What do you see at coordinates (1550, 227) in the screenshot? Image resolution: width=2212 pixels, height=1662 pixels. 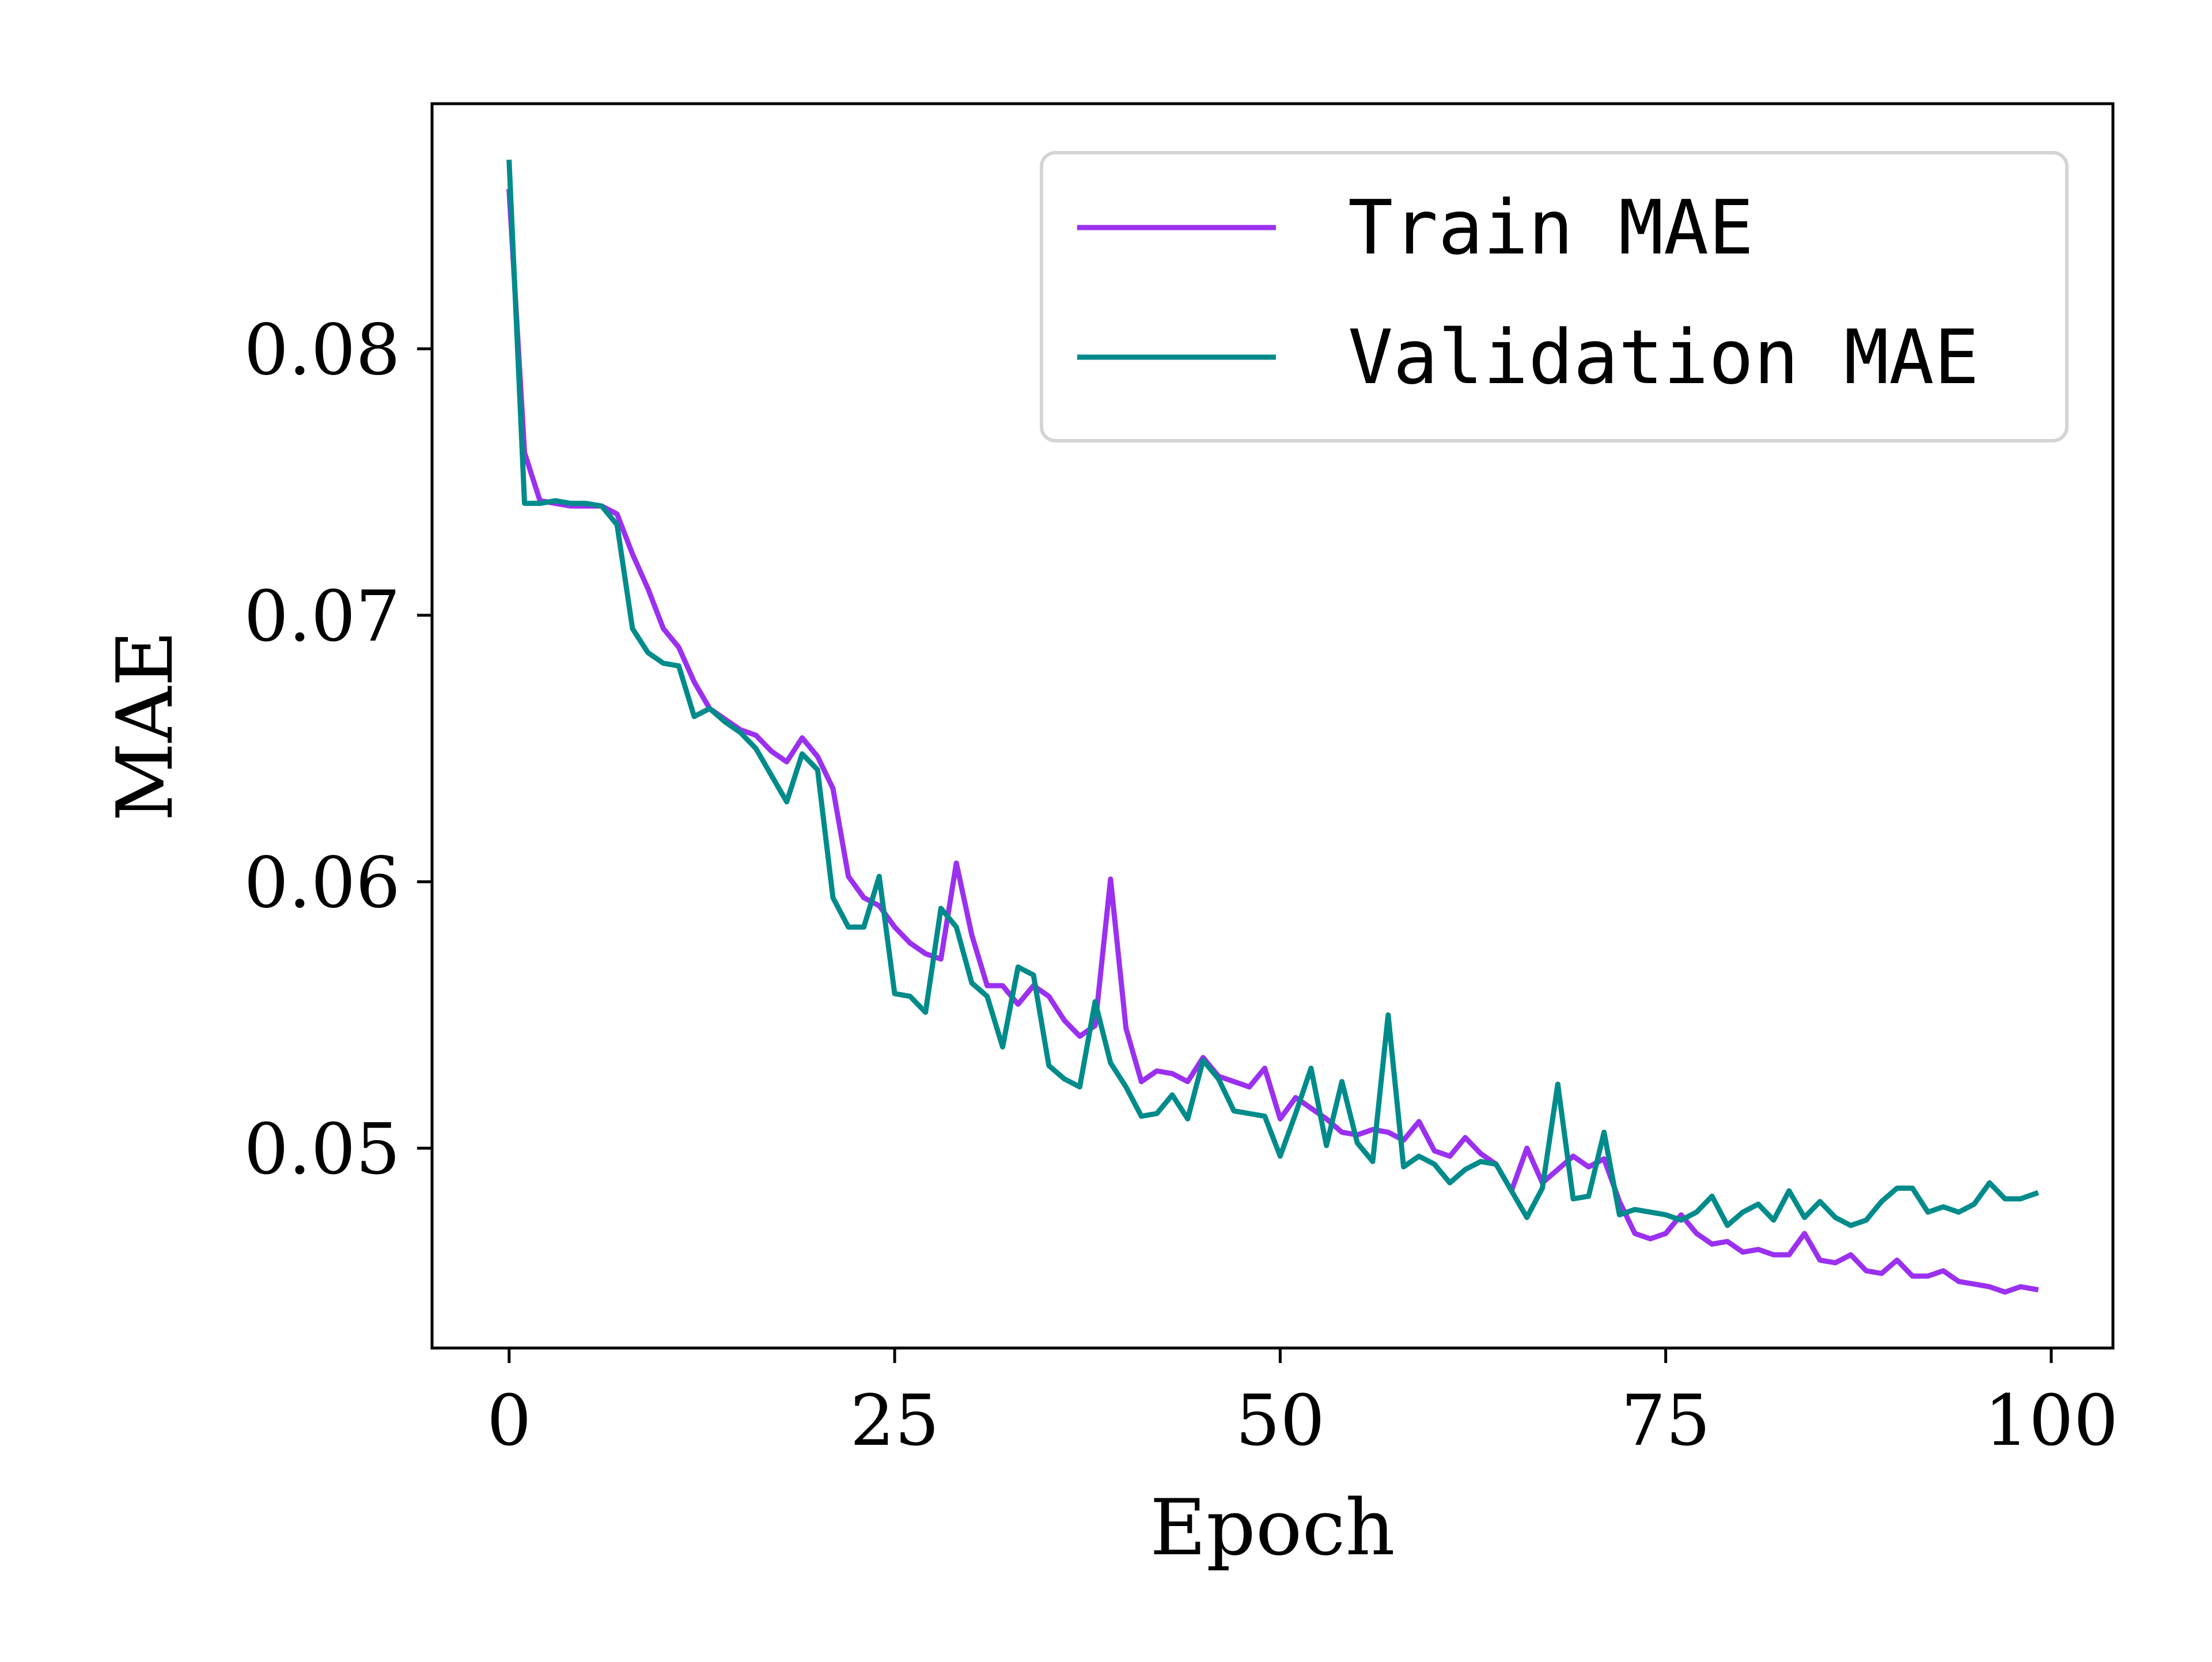 I see `legend-label-train-mae: Train MAE` at bounding box center [1550, 227].